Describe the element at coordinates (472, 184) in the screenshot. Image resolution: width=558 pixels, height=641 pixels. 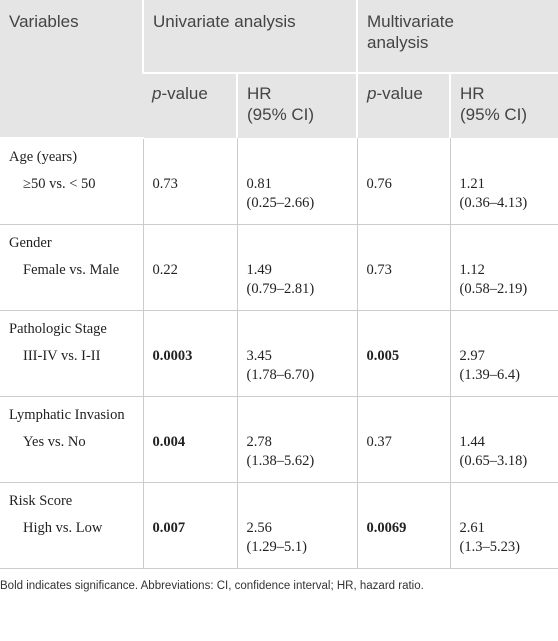
I see `hazard-ratio: 1.21` at that location.